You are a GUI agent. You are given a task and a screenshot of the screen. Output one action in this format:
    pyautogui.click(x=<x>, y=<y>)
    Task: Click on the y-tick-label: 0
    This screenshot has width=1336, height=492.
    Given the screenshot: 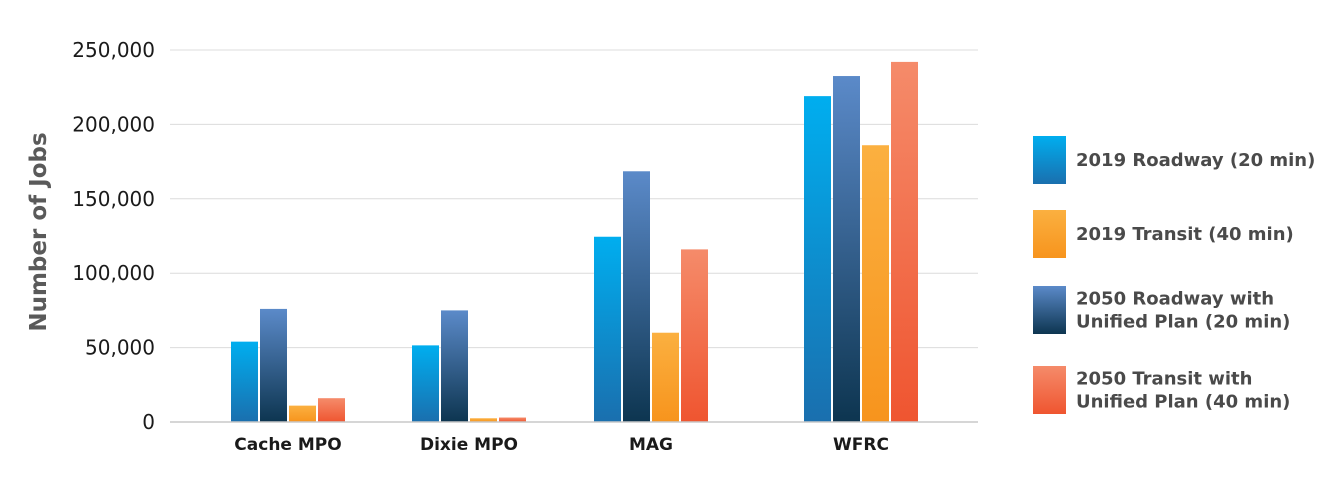 What is the action you would take?
    pyautogui.click(x=148, y=422)
    